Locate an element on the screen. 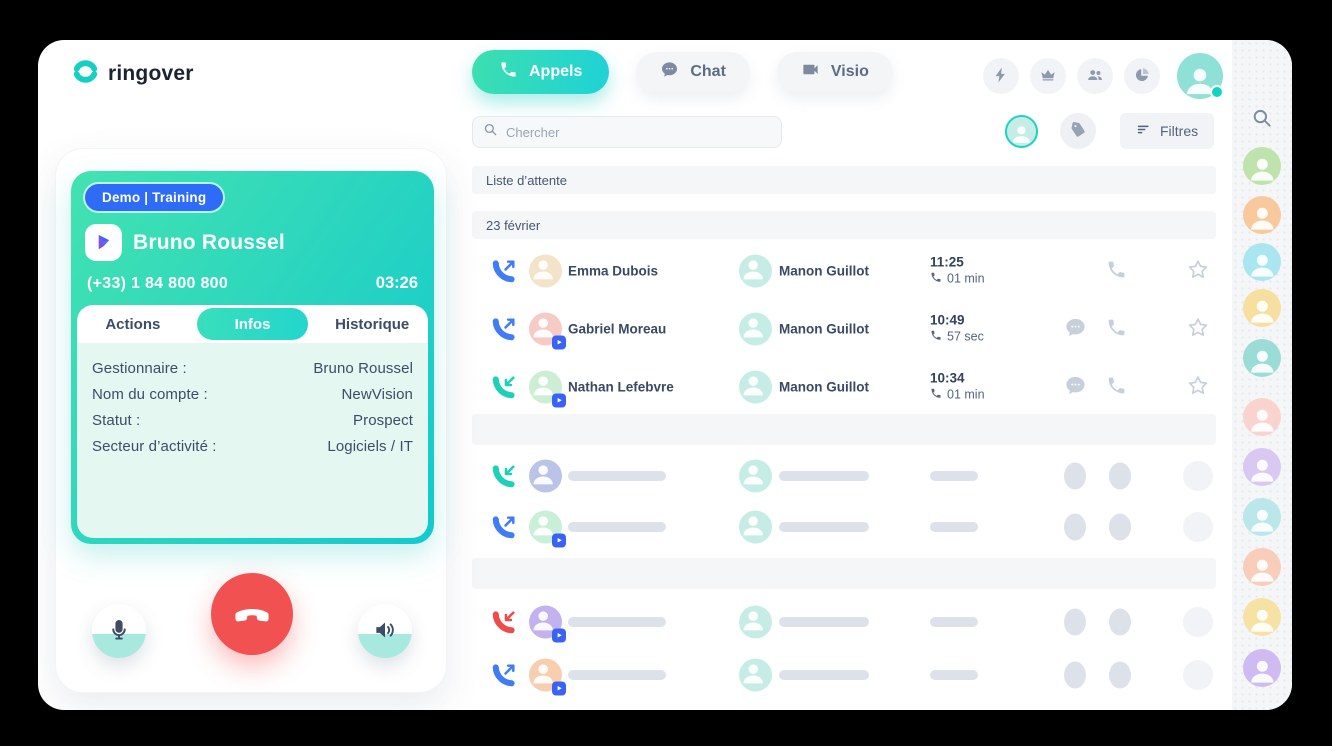 The image size is (1332, 746). tab-label: Chat is located at coordinates (708, 71).